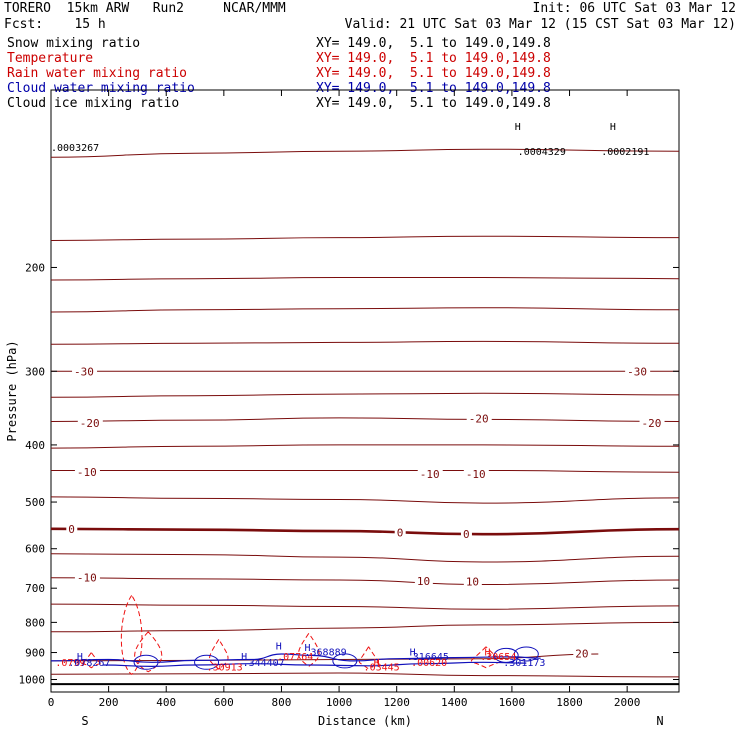  I want to click on header-title: TORERO 15km ARW Run2 NCAR/MMM, so click(145, 8).